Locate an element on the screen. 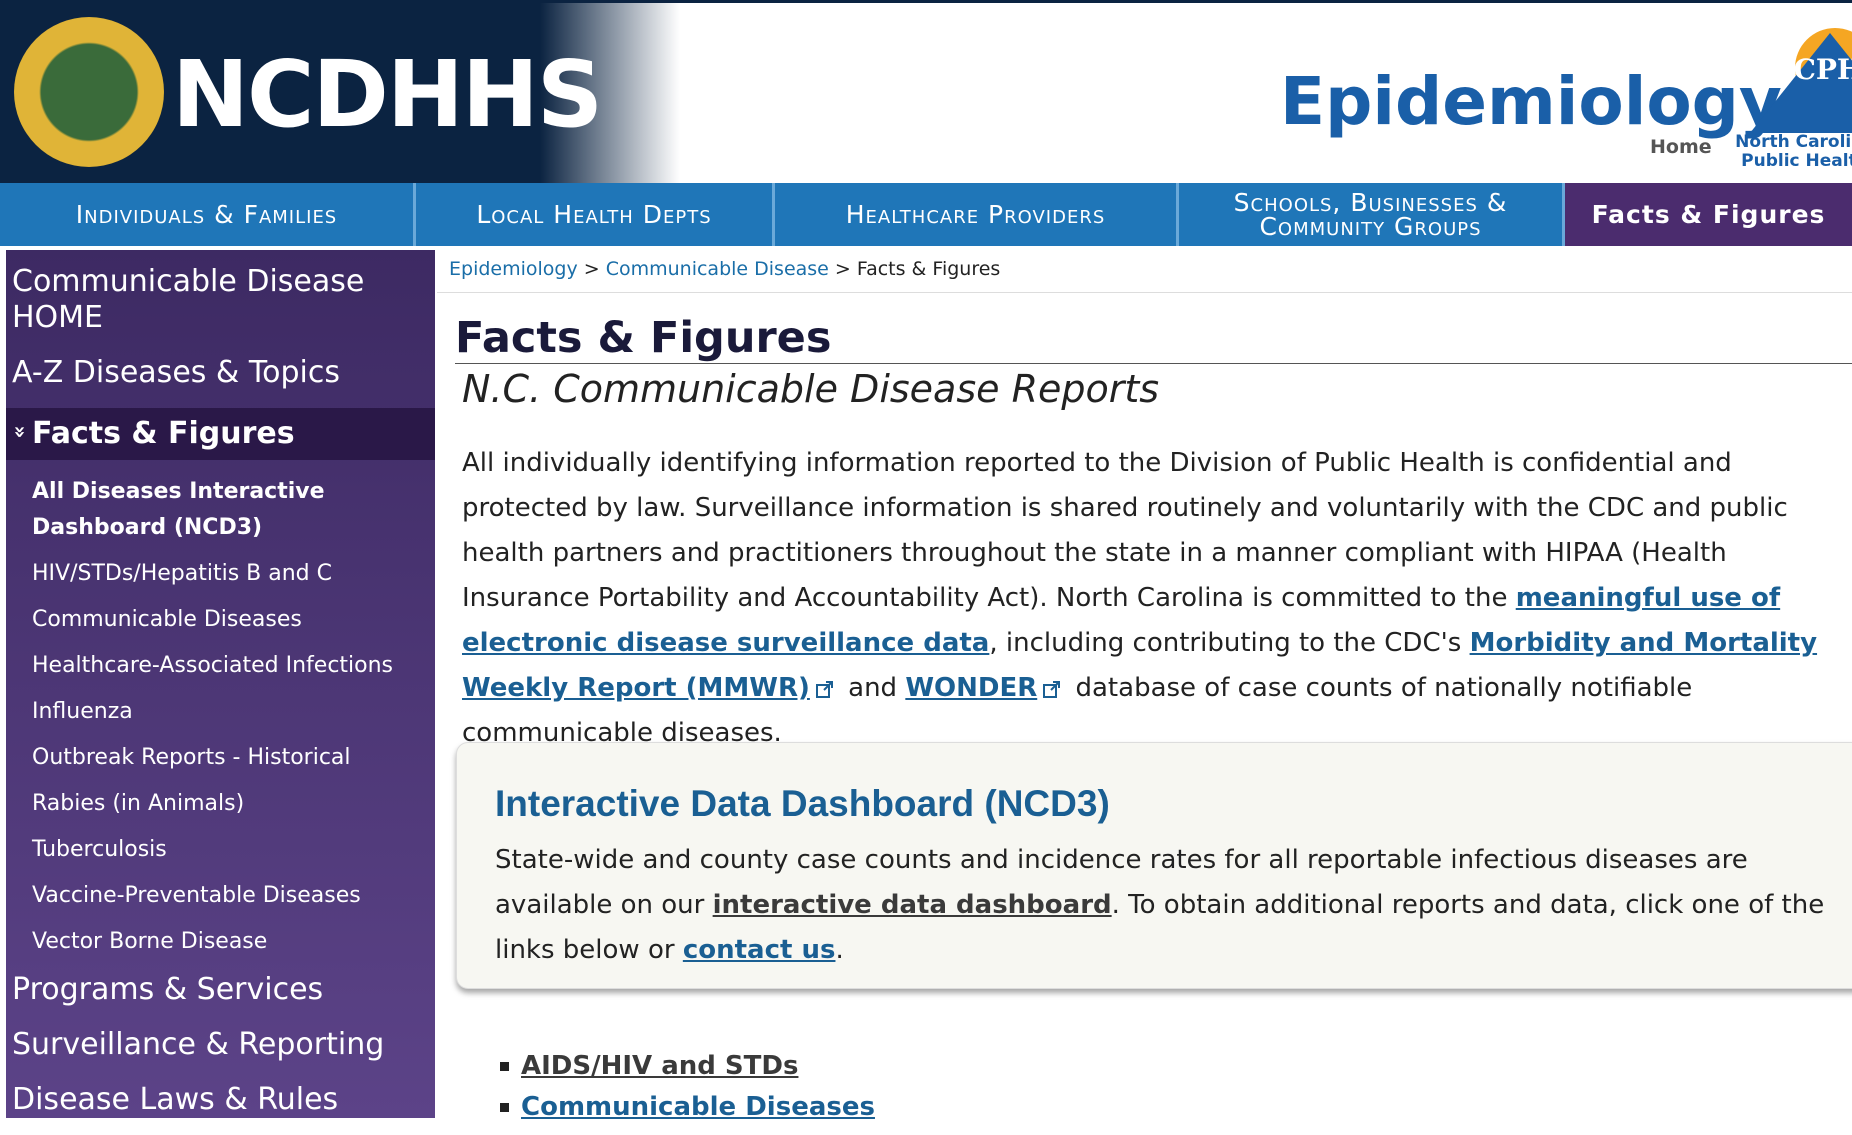 Image resolution: width=1852 pixels, height=1135 pixels. sidebar-item: Communicable Diseases is located at coordinates (167, 619).